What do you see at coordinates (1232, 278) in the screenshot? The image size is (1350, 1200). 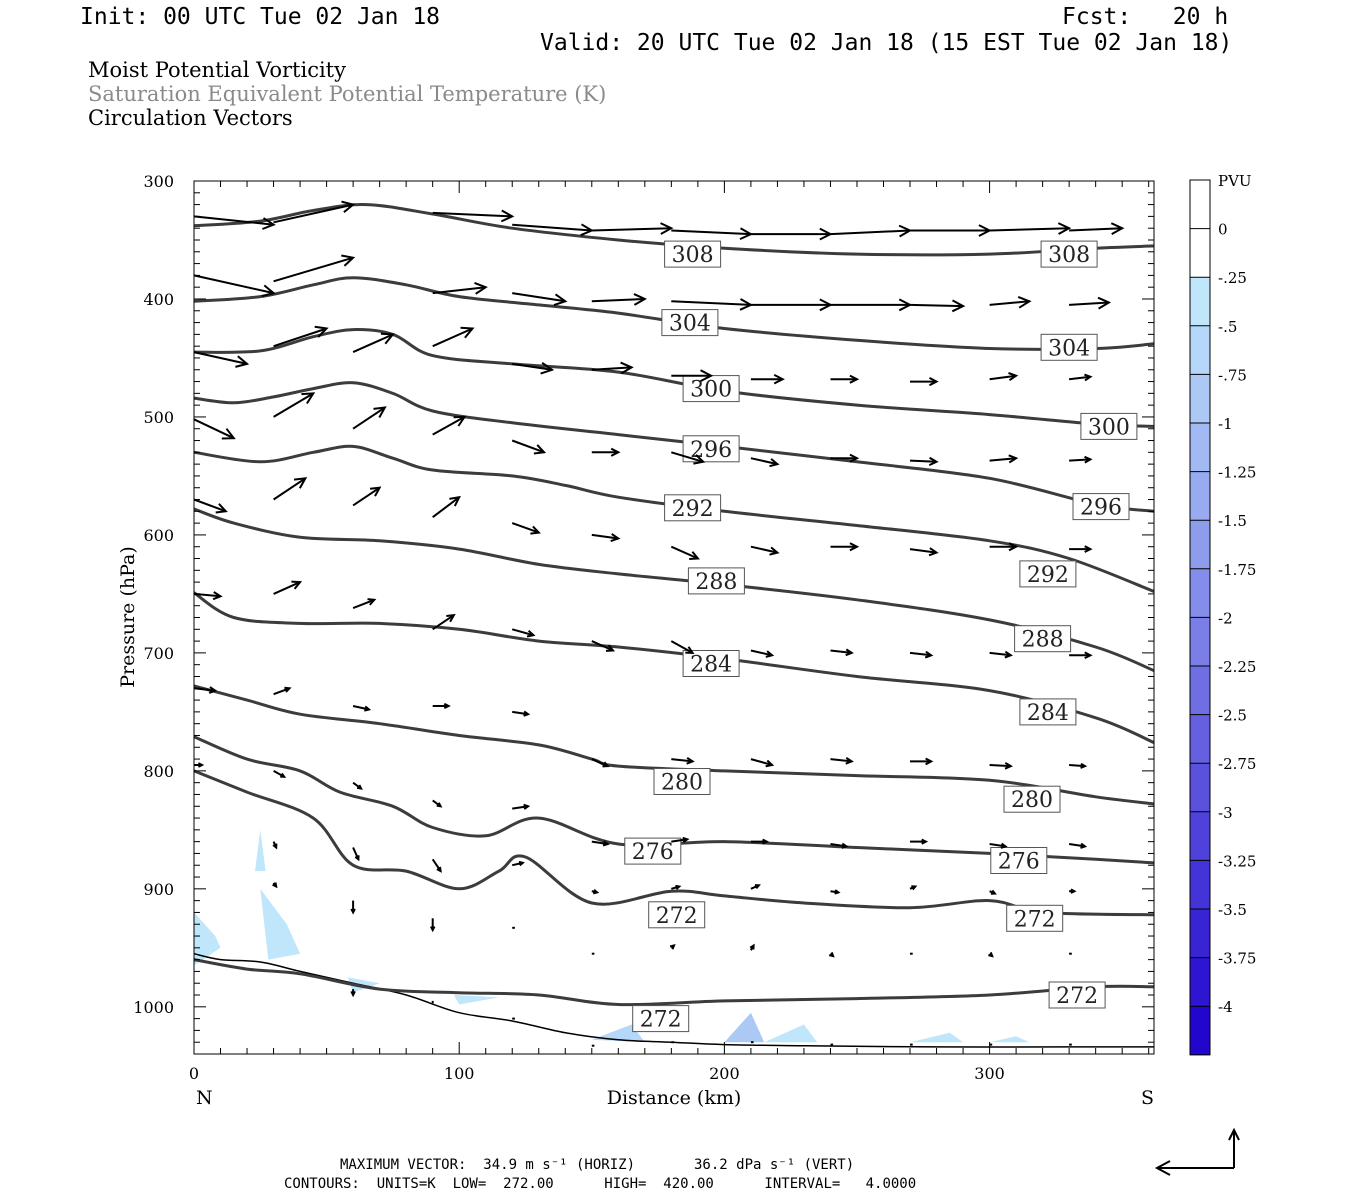 I see `colorbar-label: -.25` at bounding box center [1232, 278].